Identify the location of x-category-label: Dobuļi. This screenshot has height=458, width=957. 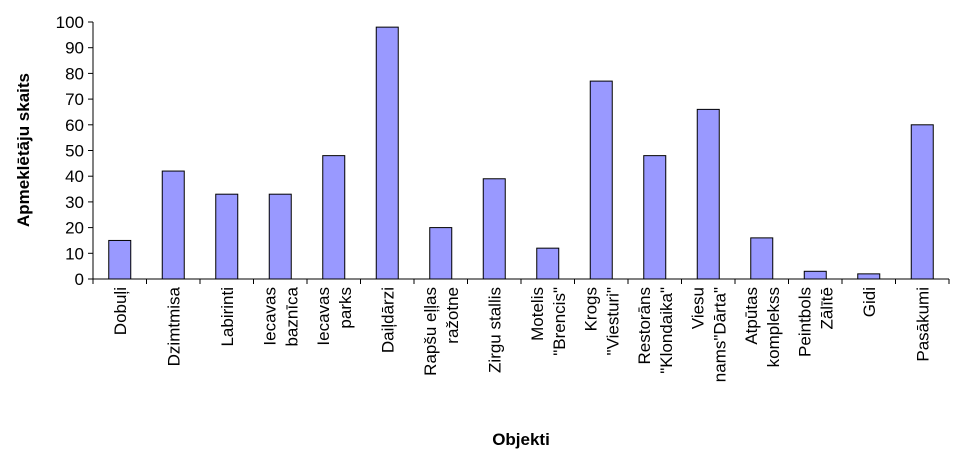
(120, 311).